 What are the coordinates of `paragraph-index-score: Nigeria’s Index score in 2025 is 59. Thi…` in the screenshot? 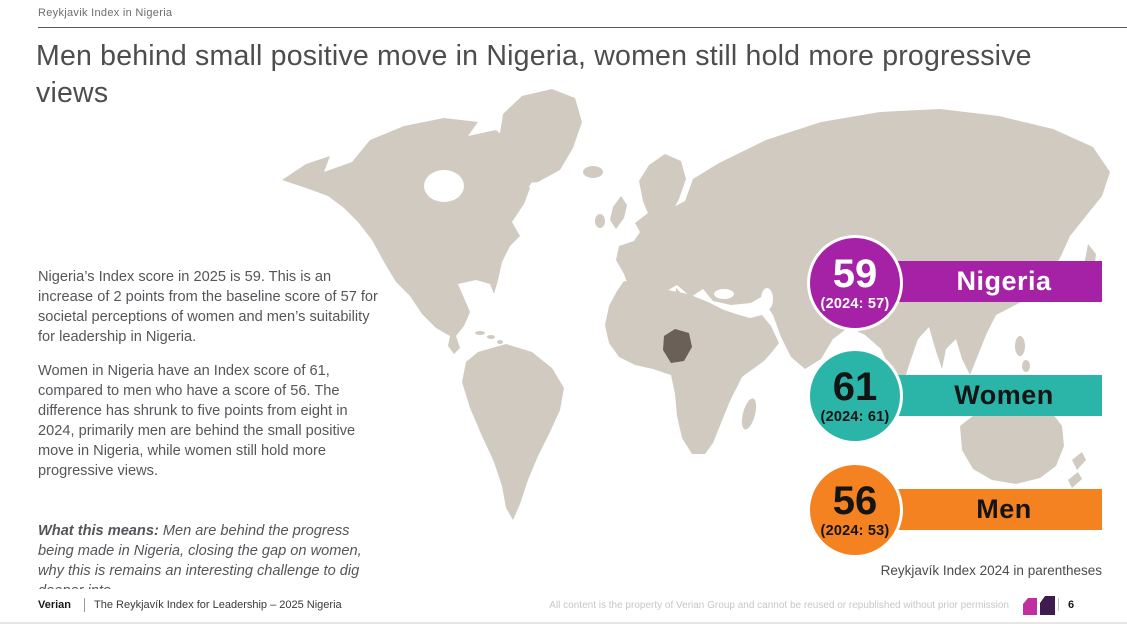 It's located at (208, 307).